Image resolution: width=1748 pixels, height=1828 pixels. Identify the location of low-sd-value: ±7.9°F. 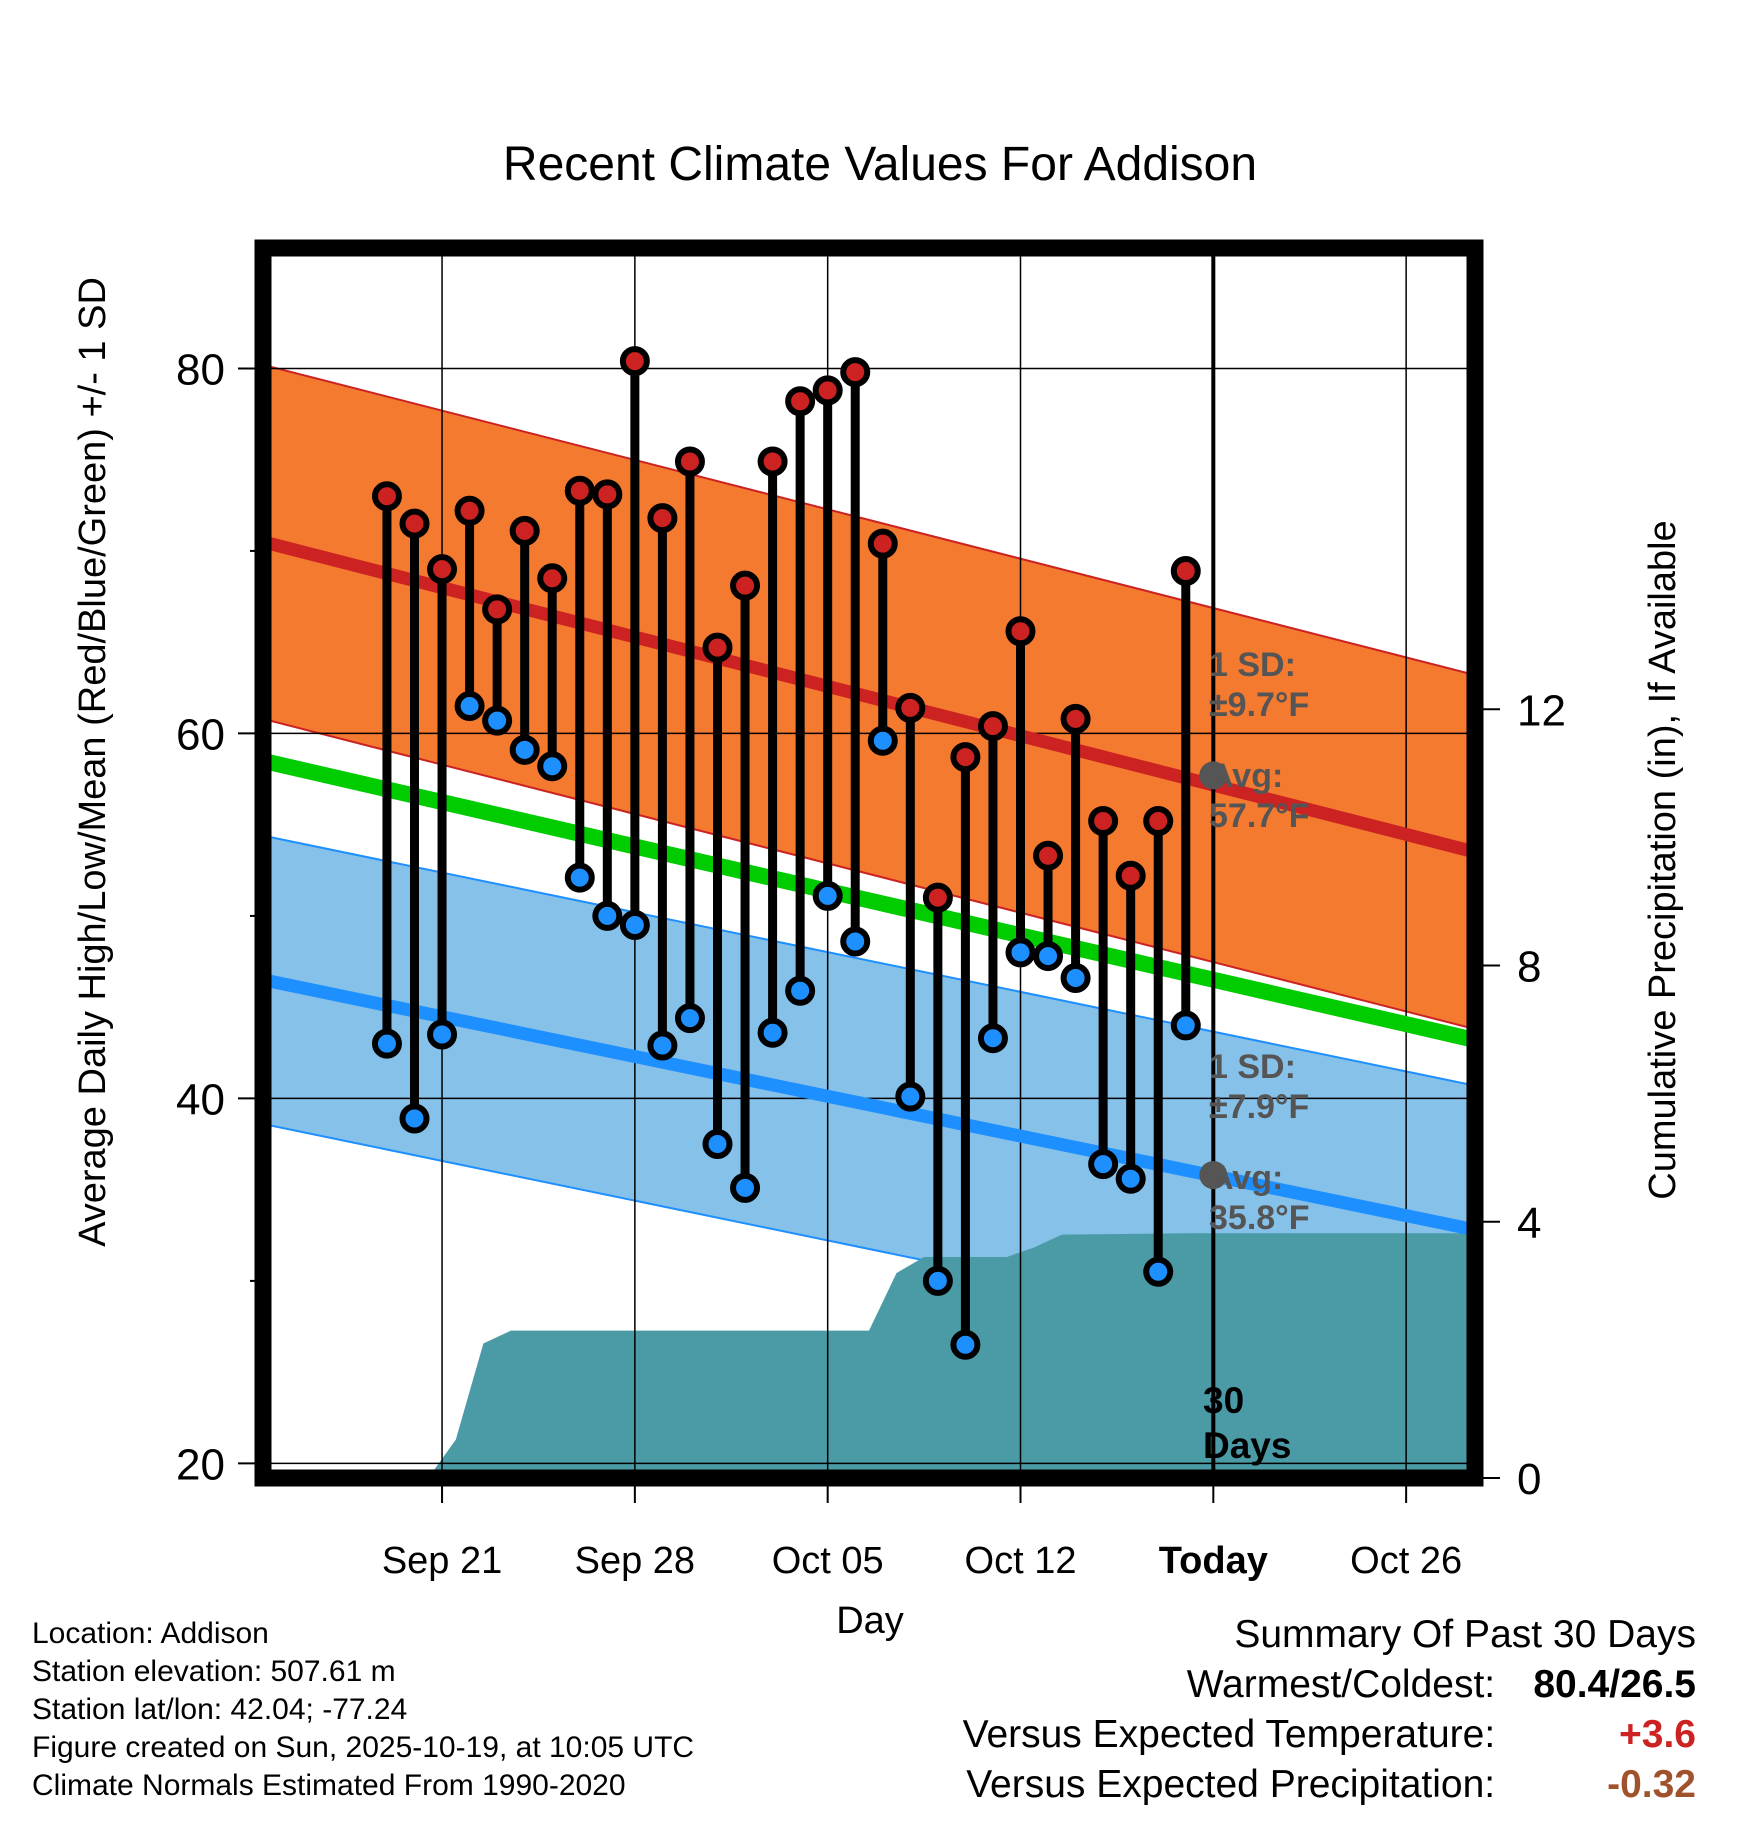
(1259, 1107).